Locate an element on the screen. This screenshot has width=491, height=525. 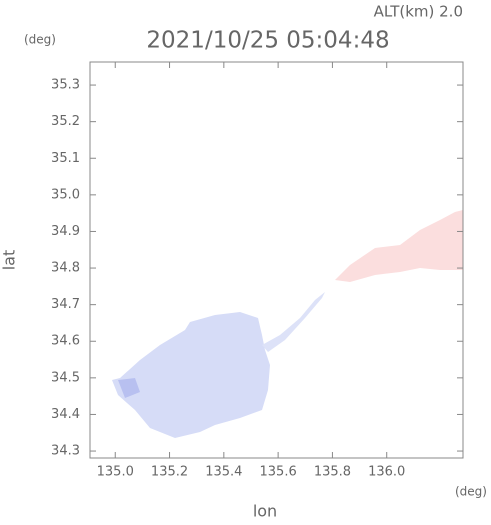
y-tick-label: 35.1 is located at coordinates (65, 158).